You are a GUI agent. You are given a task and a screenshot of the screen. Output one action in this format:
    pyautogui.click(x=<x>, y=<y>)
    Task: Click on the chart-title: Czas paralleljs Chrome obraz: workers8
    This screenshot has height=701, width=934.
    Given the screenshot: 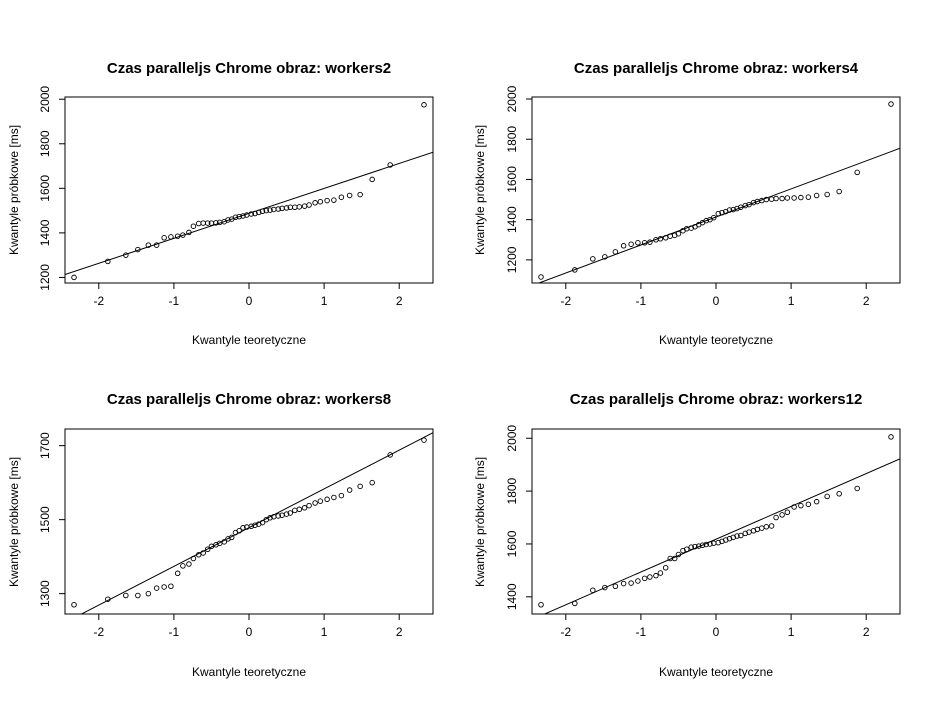 What is the action you would take?
    pyautogui.click(x=249, y=399)
    